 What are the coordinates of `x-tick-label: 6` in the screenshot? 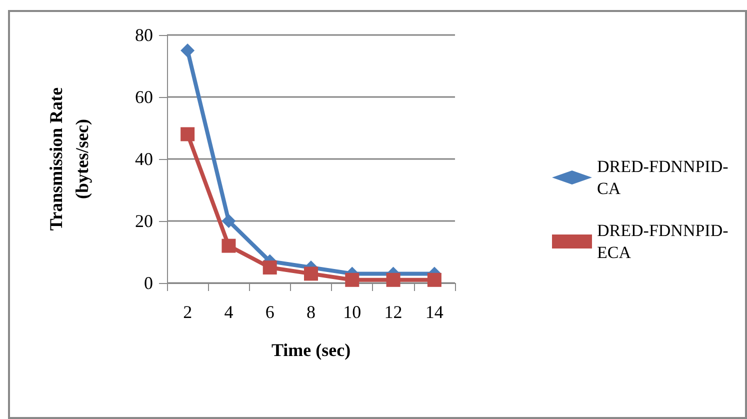 It's located at (269, 312).